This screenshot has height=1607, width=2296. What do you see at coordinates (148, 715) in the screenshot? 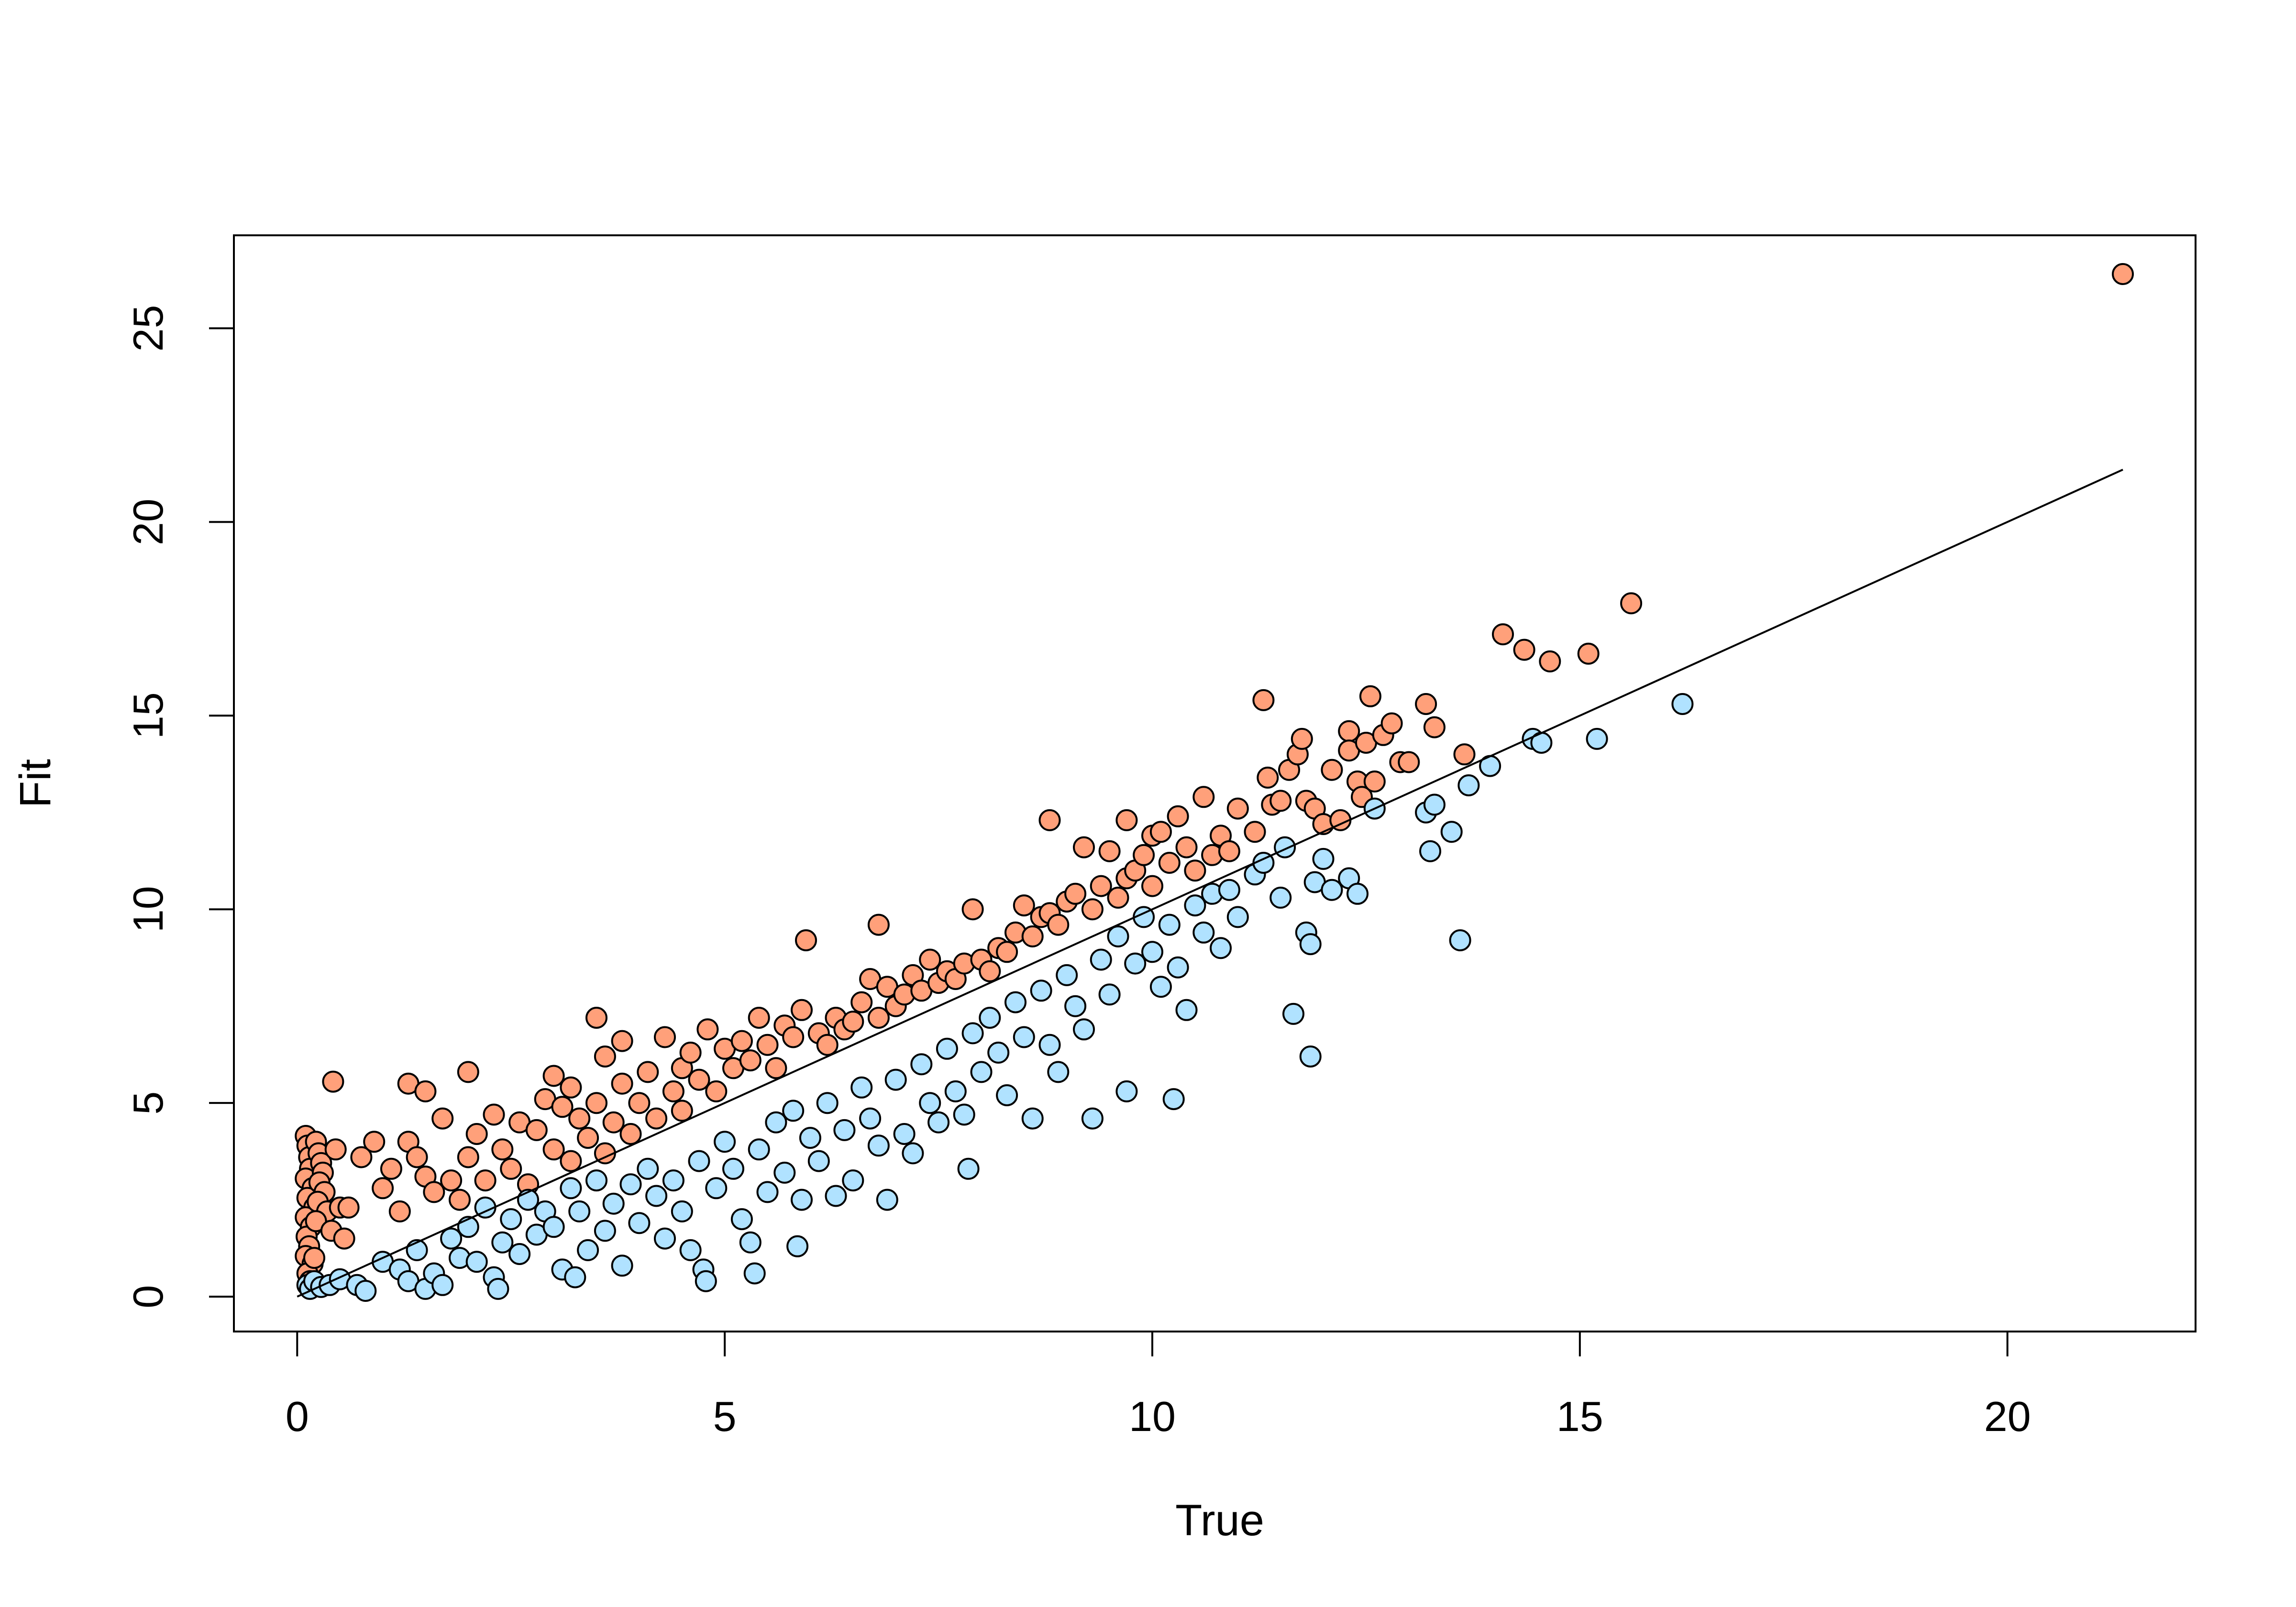
I see `y-tick-label: 15` at bounding box center [148, 715].